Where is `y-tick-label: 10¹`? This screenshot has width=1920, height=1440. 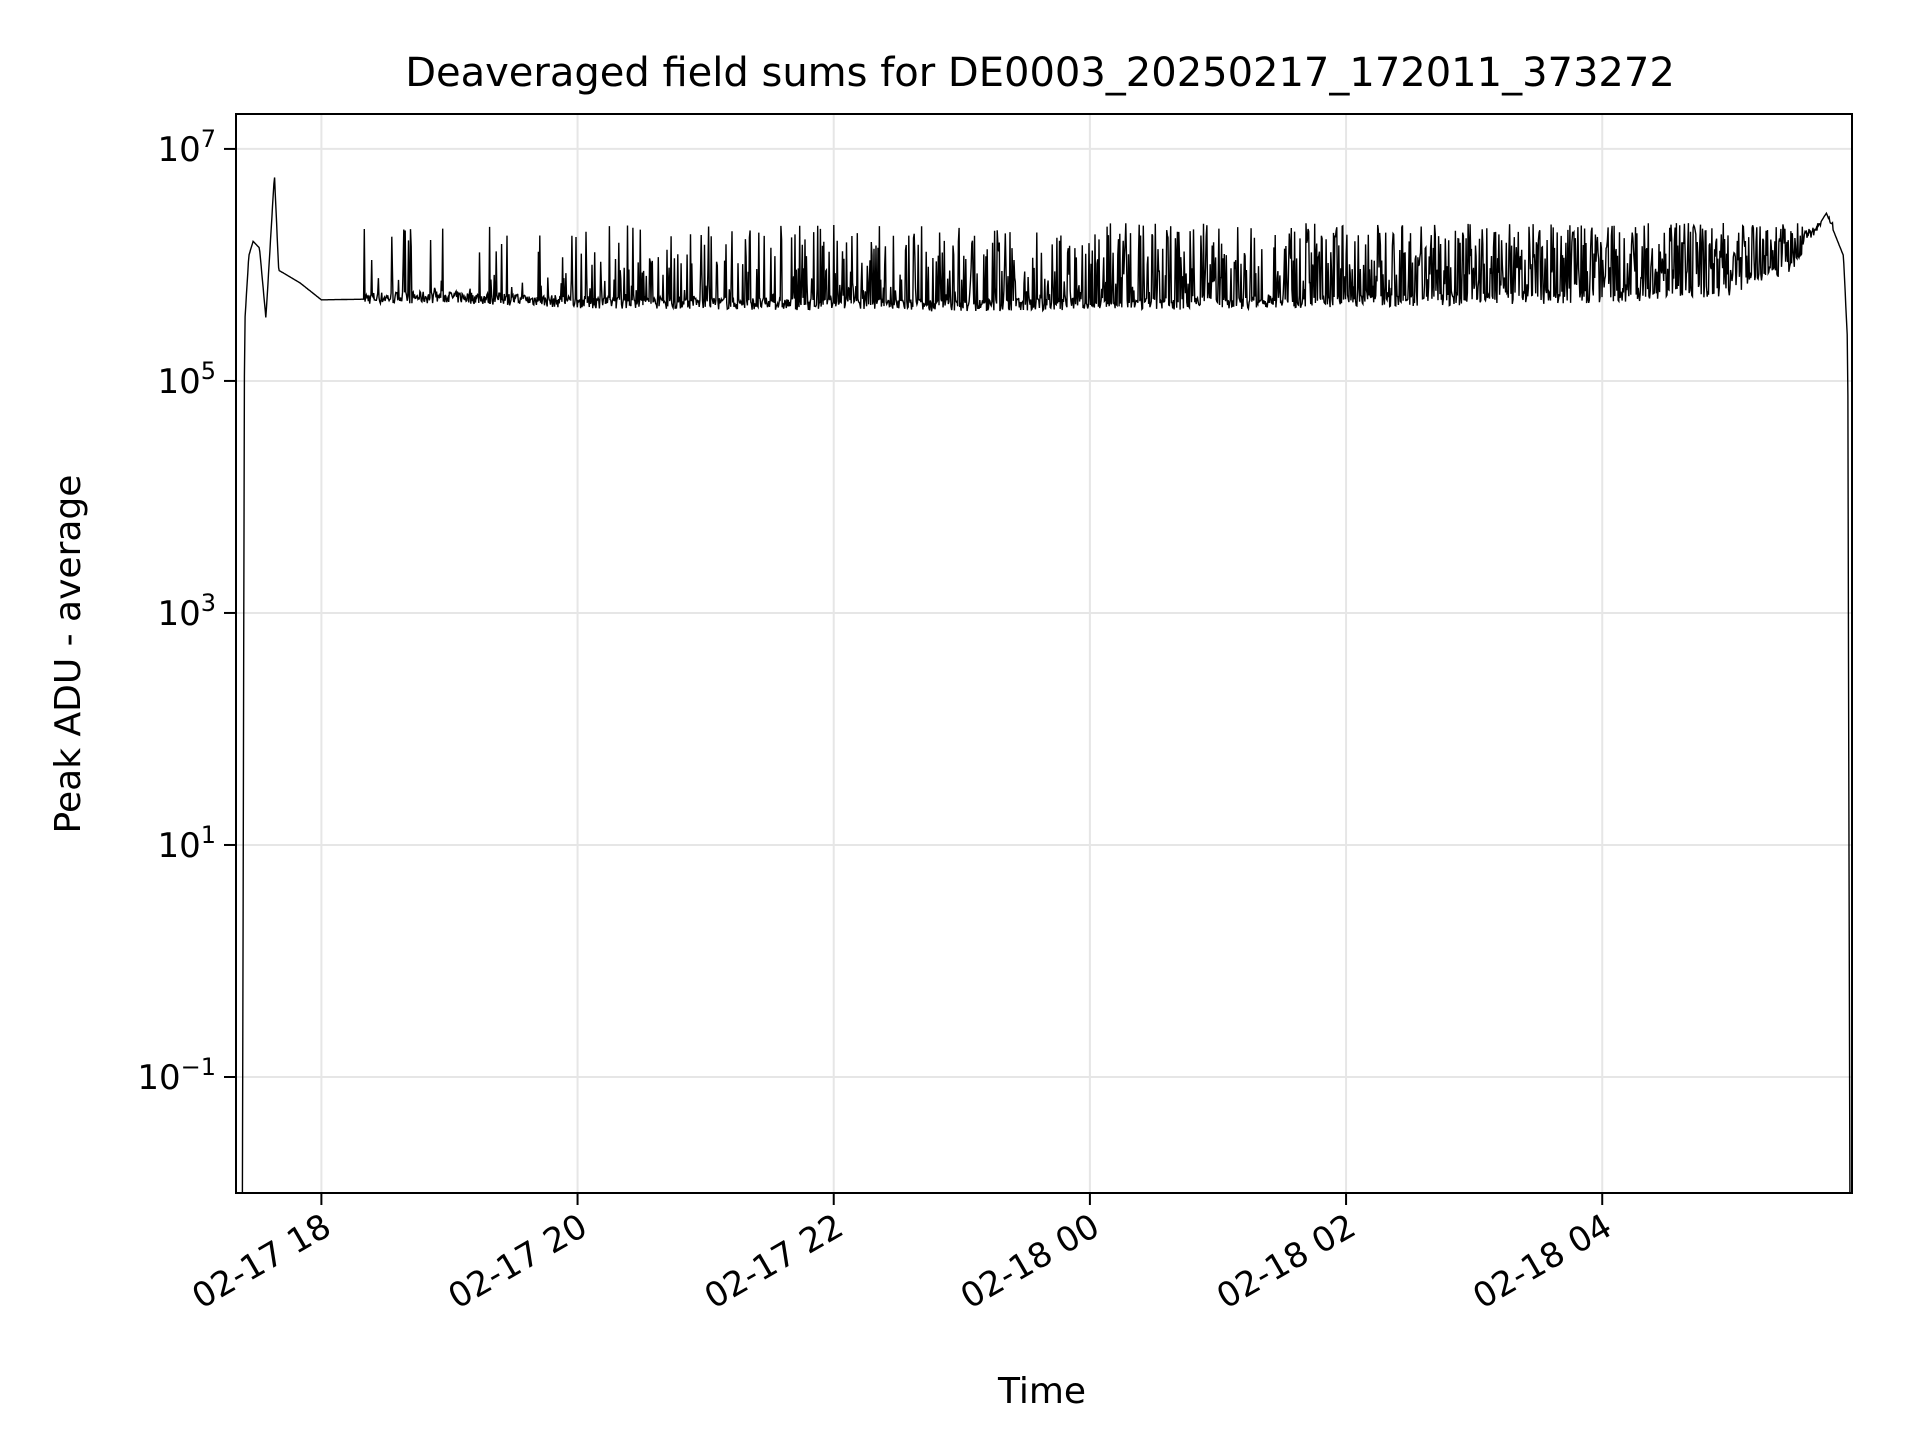
y-tick-label: 10¹ is located at coordinates (186, 843).